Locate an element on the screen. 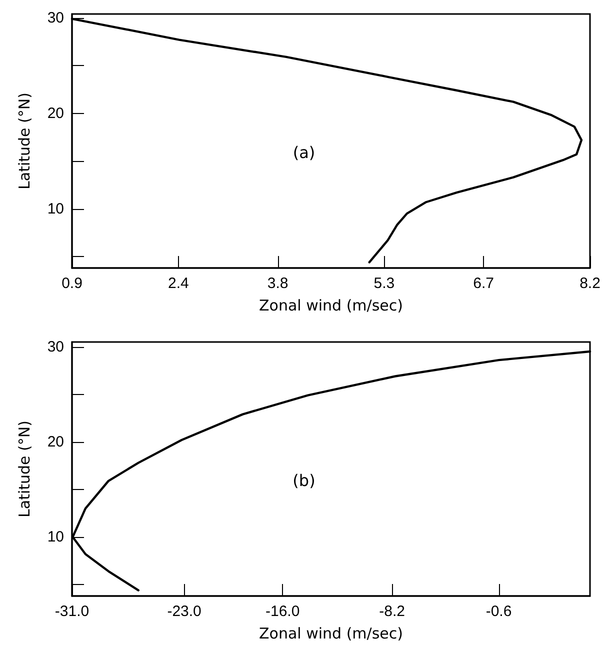 The height and width of the screenshot is (657, 608). x-tick-label: 5.3 is located at coordinates (384, 283).